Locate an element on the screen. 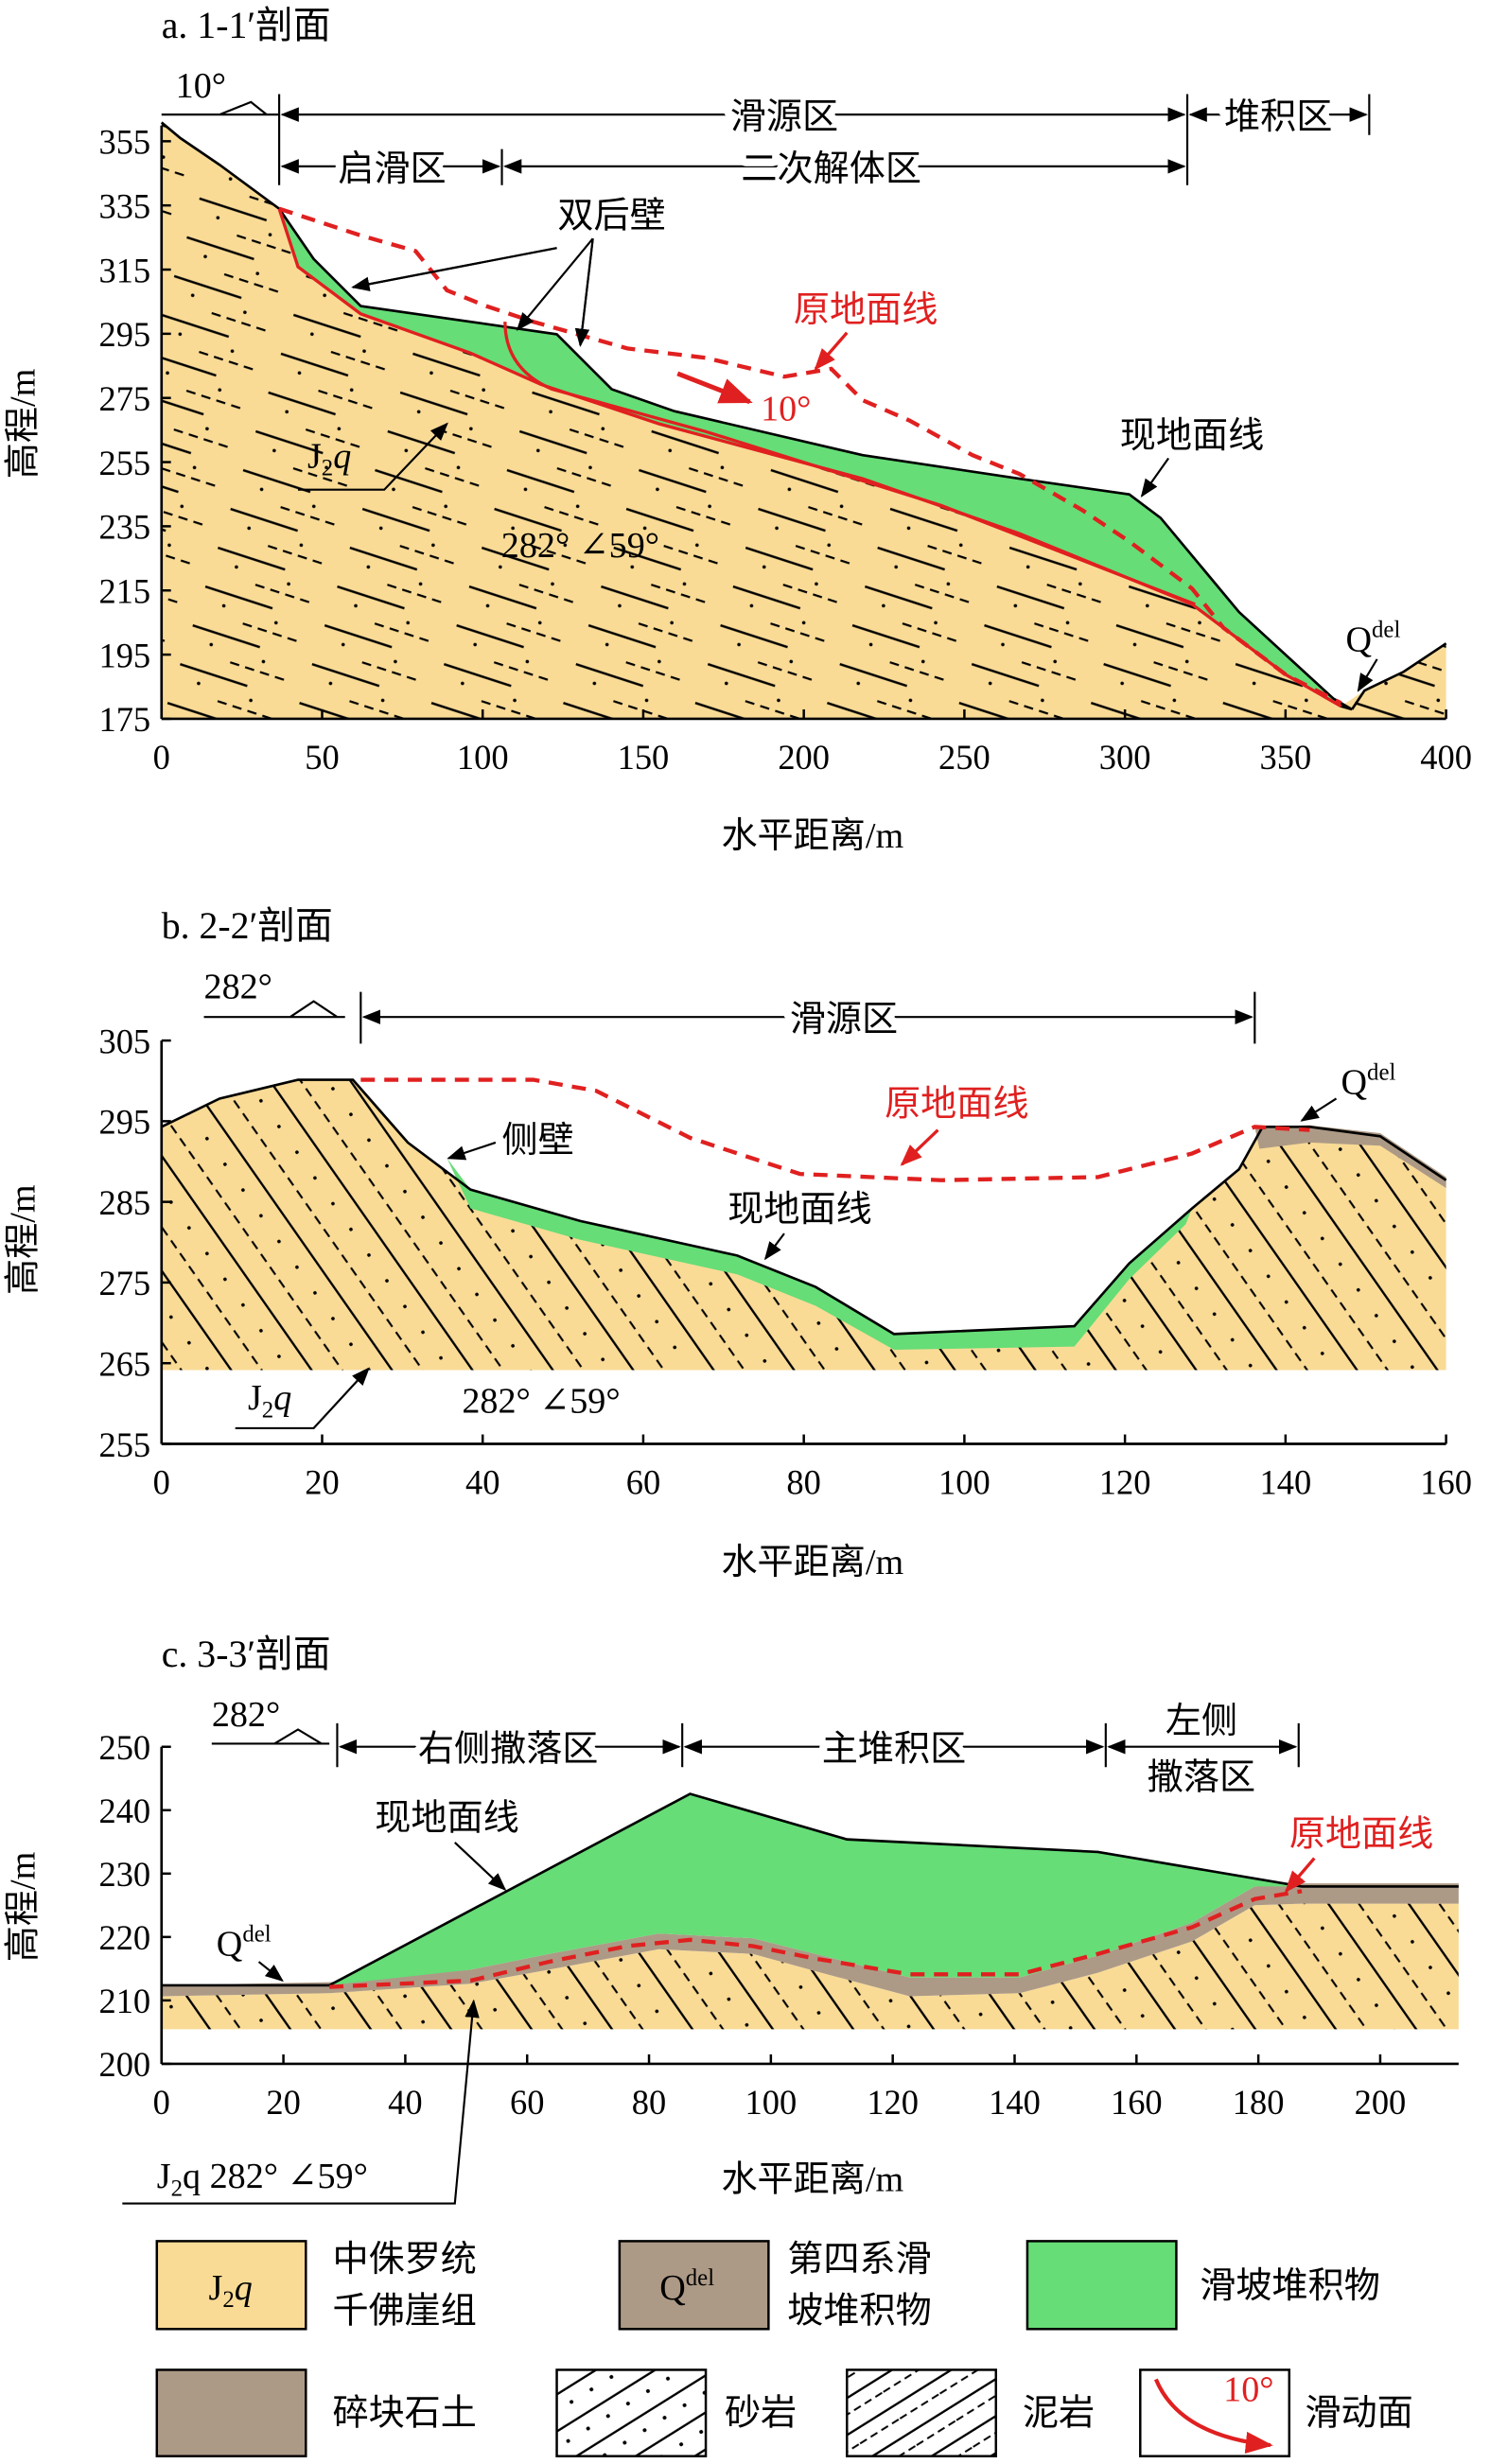 The height and width of the screenshot is (2464, 1490). legend-slip-arrow is located at coordinates (1213, 2416).